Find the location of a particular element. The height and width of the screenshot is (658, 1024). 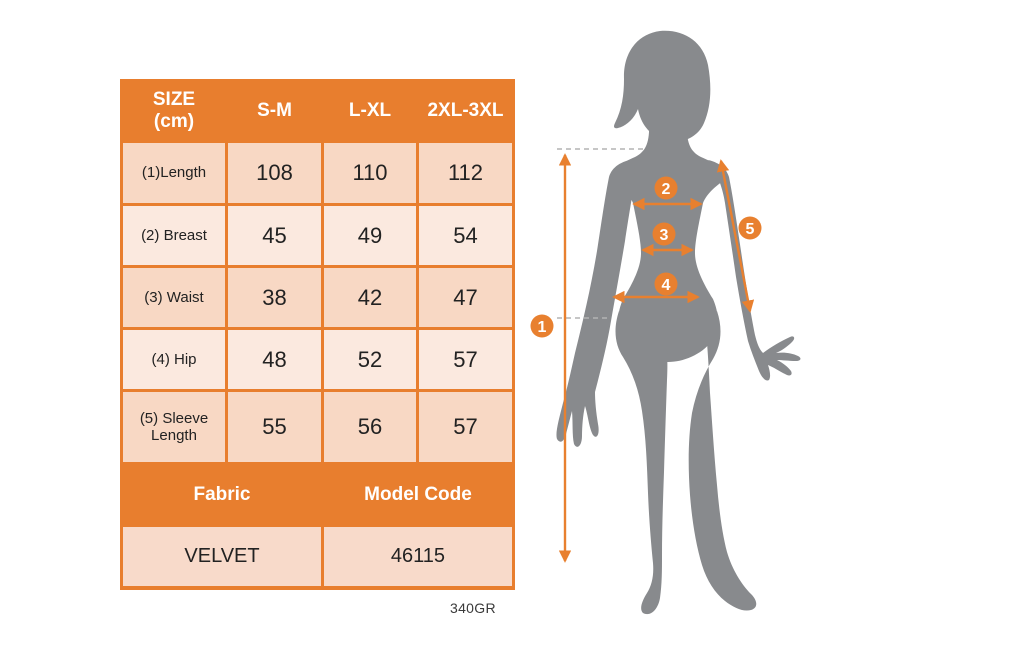

row-sleeve-lxl: 56 is located at coordinates (370, 427).